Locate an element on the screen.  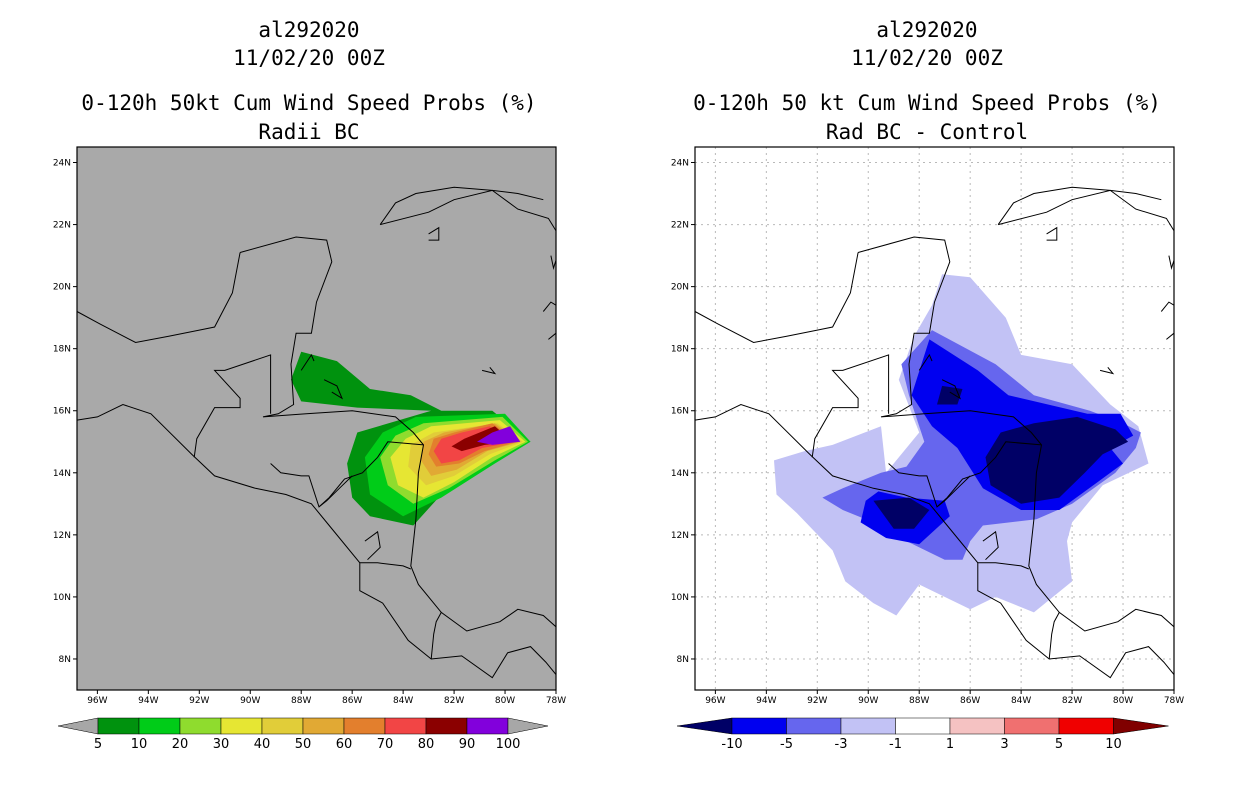
legend-label: -1 is located at coordinates (895, 744).